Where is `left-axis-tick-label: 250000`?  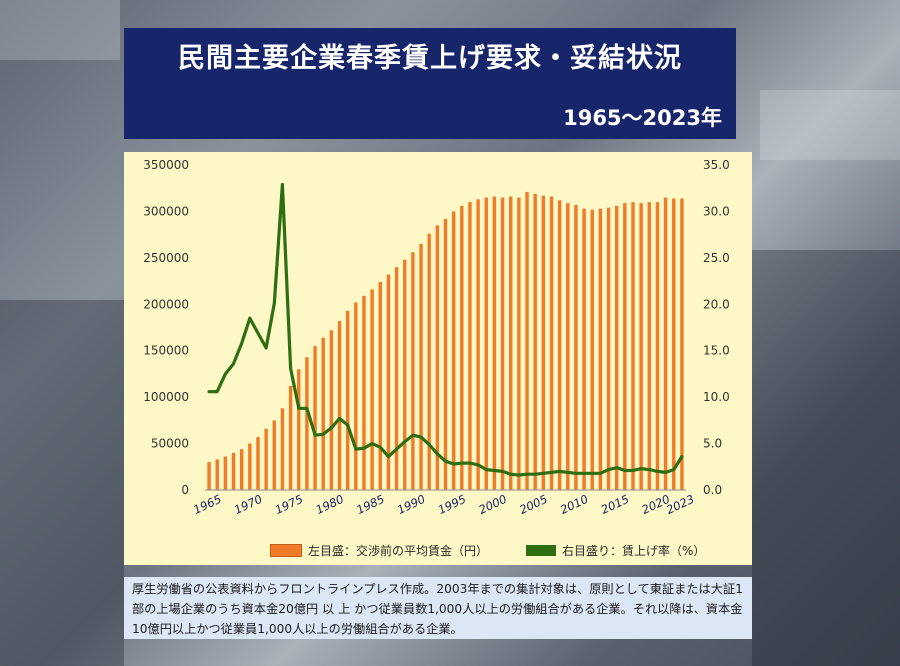 left-axis-tick-label: 250000 is located at coordinates (166, 258).